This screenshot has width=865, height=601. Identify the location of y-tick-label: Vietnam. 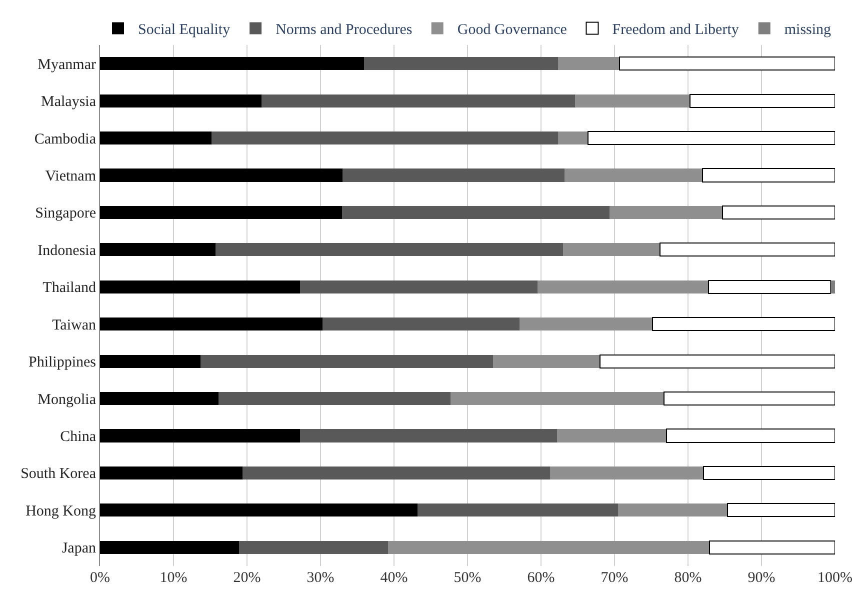
(70, 176).